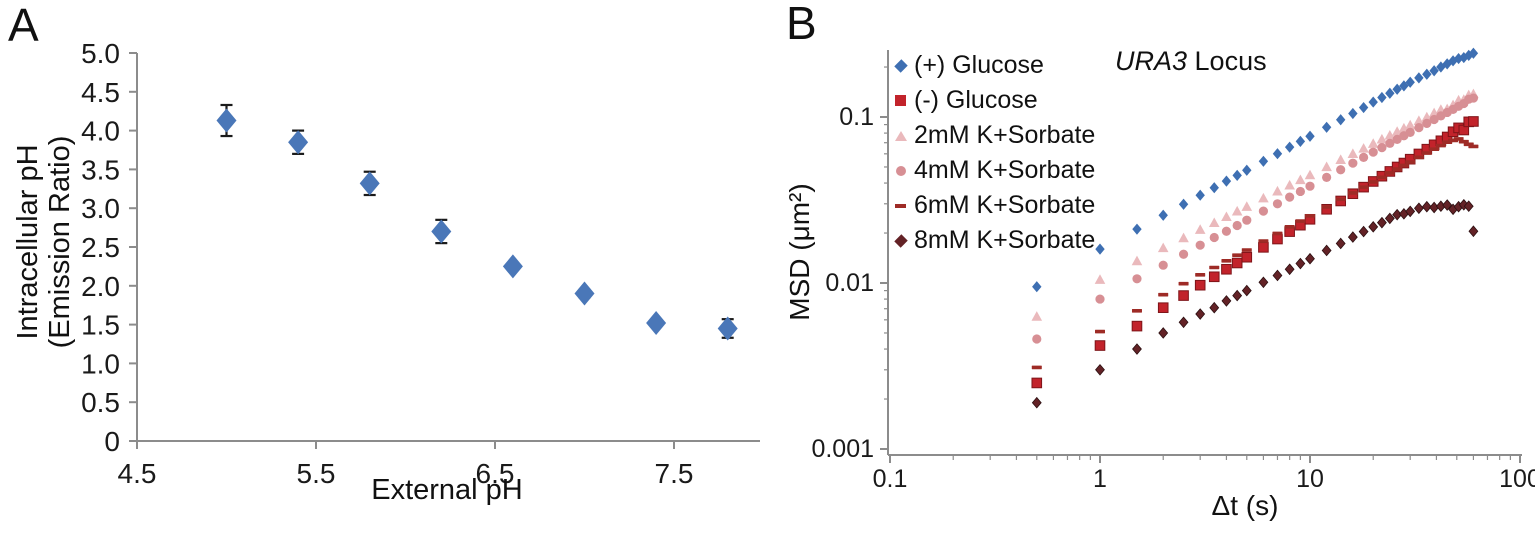 This screenshot has height=533, width=1535. I want to click on y-tick-labels: 5.0 4.5 4.0 3.5 3.0 2.5 2.0 1.5 1.0 0.5 0, so click(100, 247).